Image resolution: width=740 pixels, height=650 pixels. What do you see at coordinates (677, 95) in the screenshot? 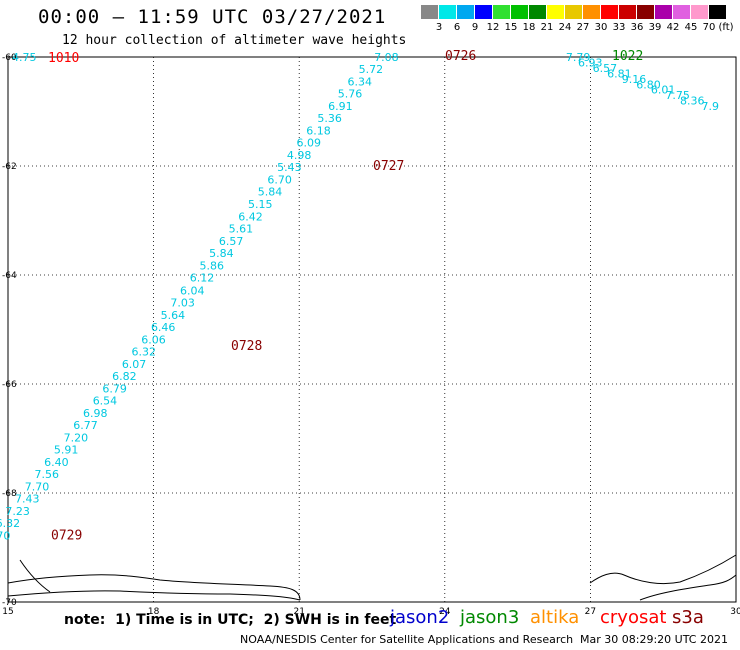
I see `swh-value: 7.75` at bounding box center [677, 95].